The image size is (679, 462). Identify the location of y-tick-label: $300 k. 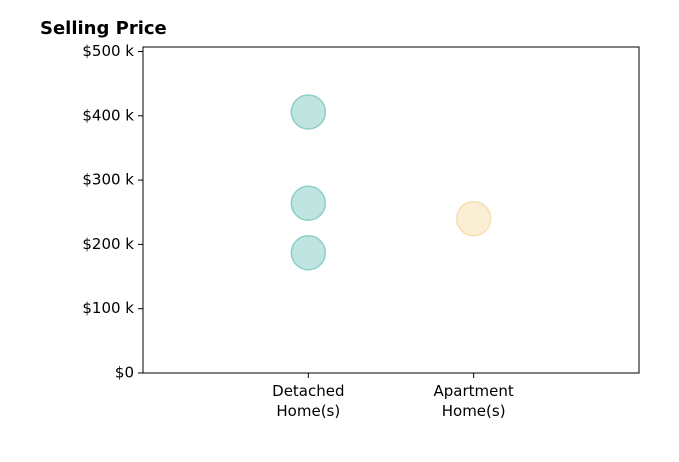
(108, 180).